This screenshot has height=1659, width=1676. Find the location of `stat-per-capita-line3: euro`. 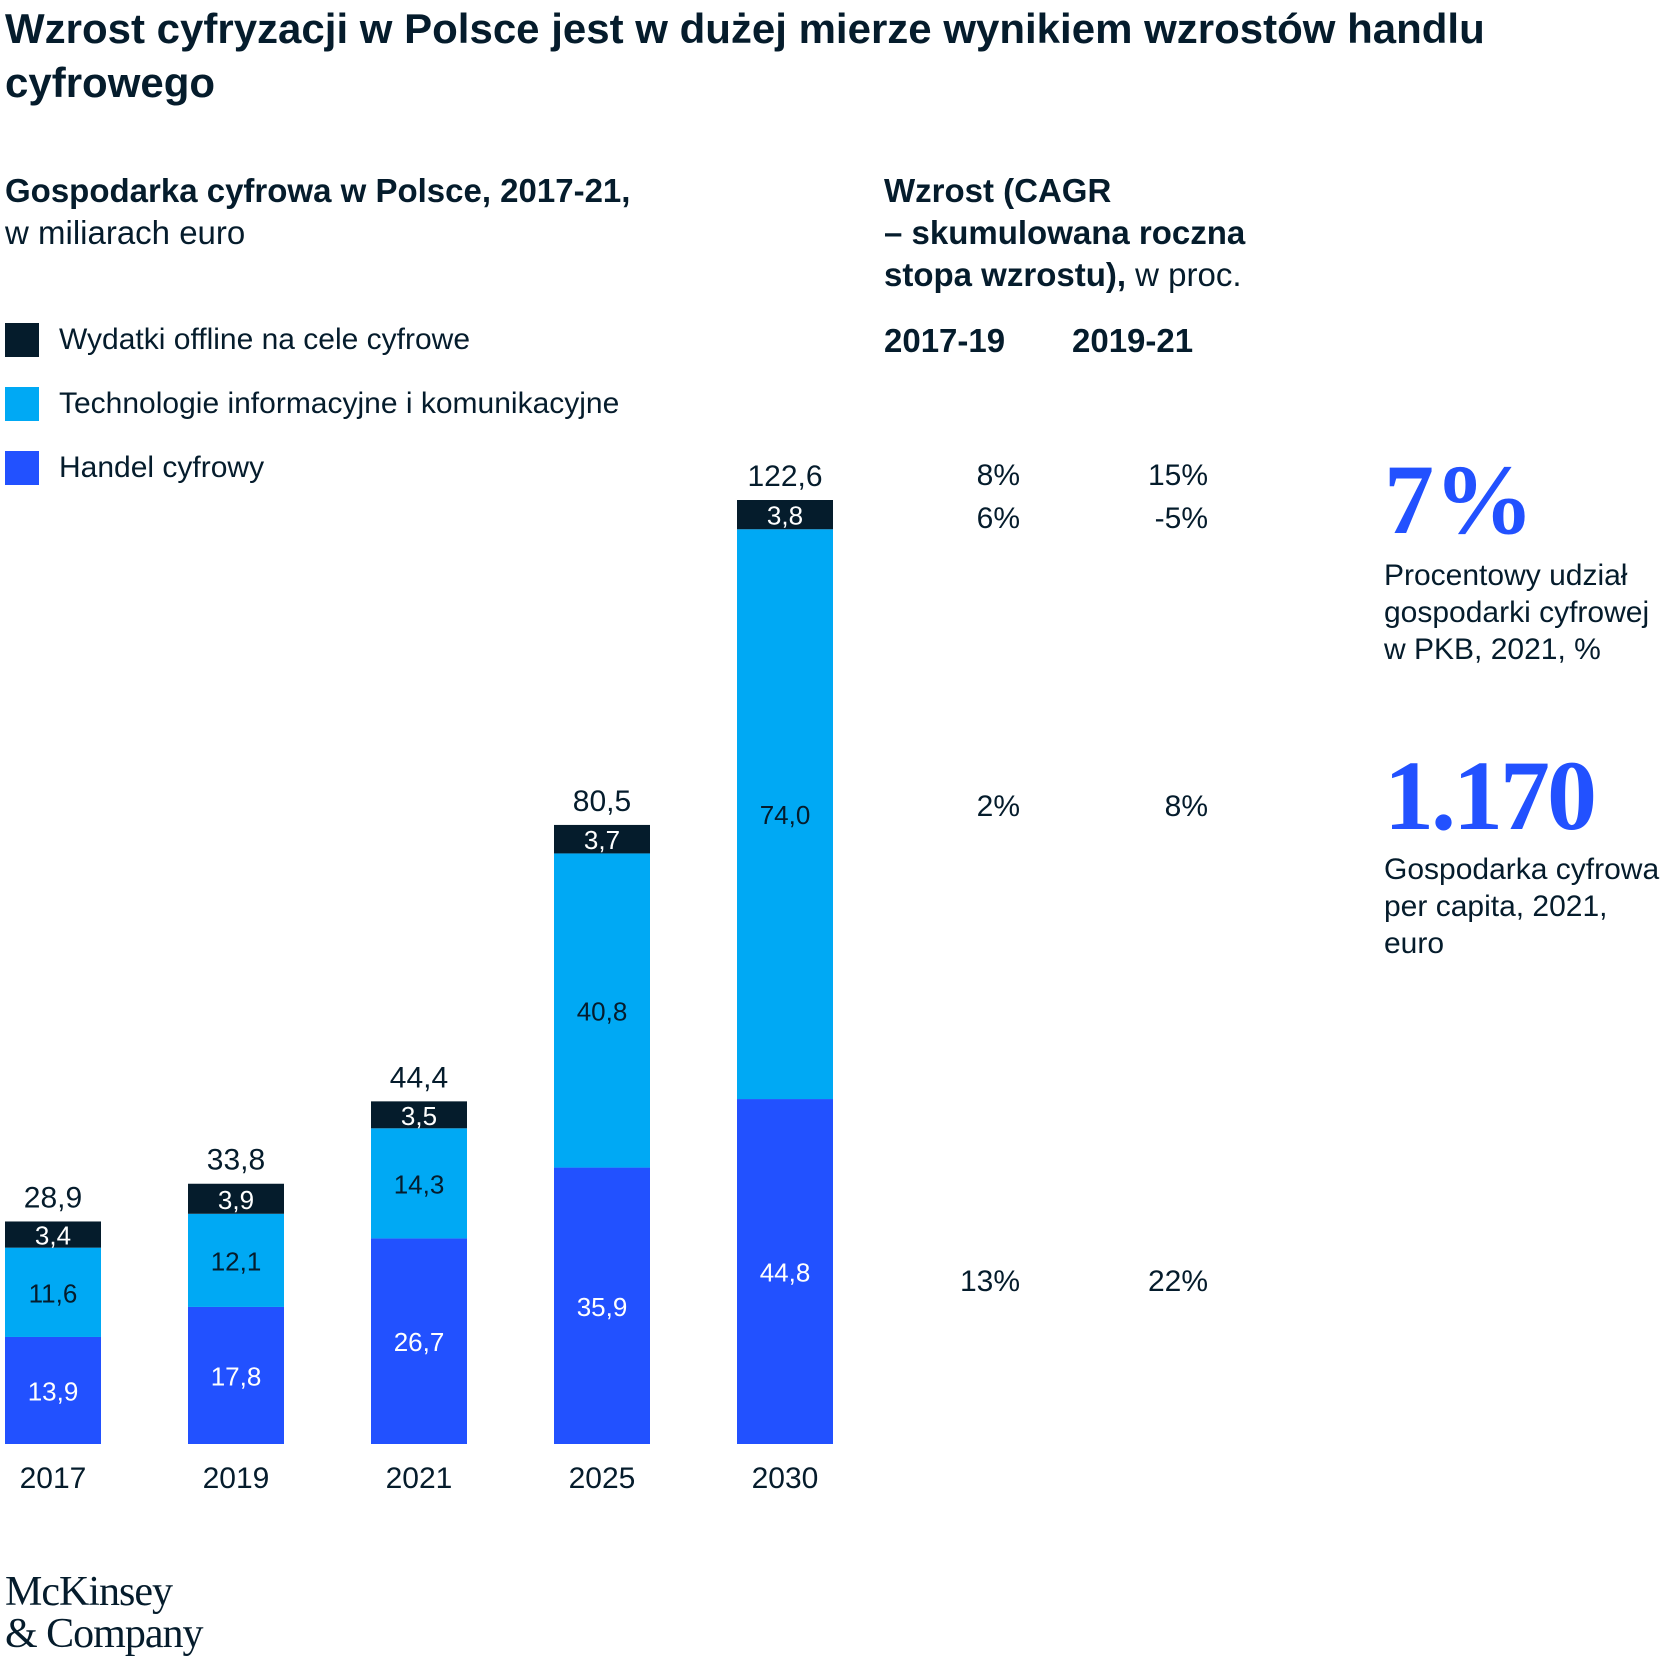

stat-per-capita-line3: euro is located at coordinates (1414, 943).